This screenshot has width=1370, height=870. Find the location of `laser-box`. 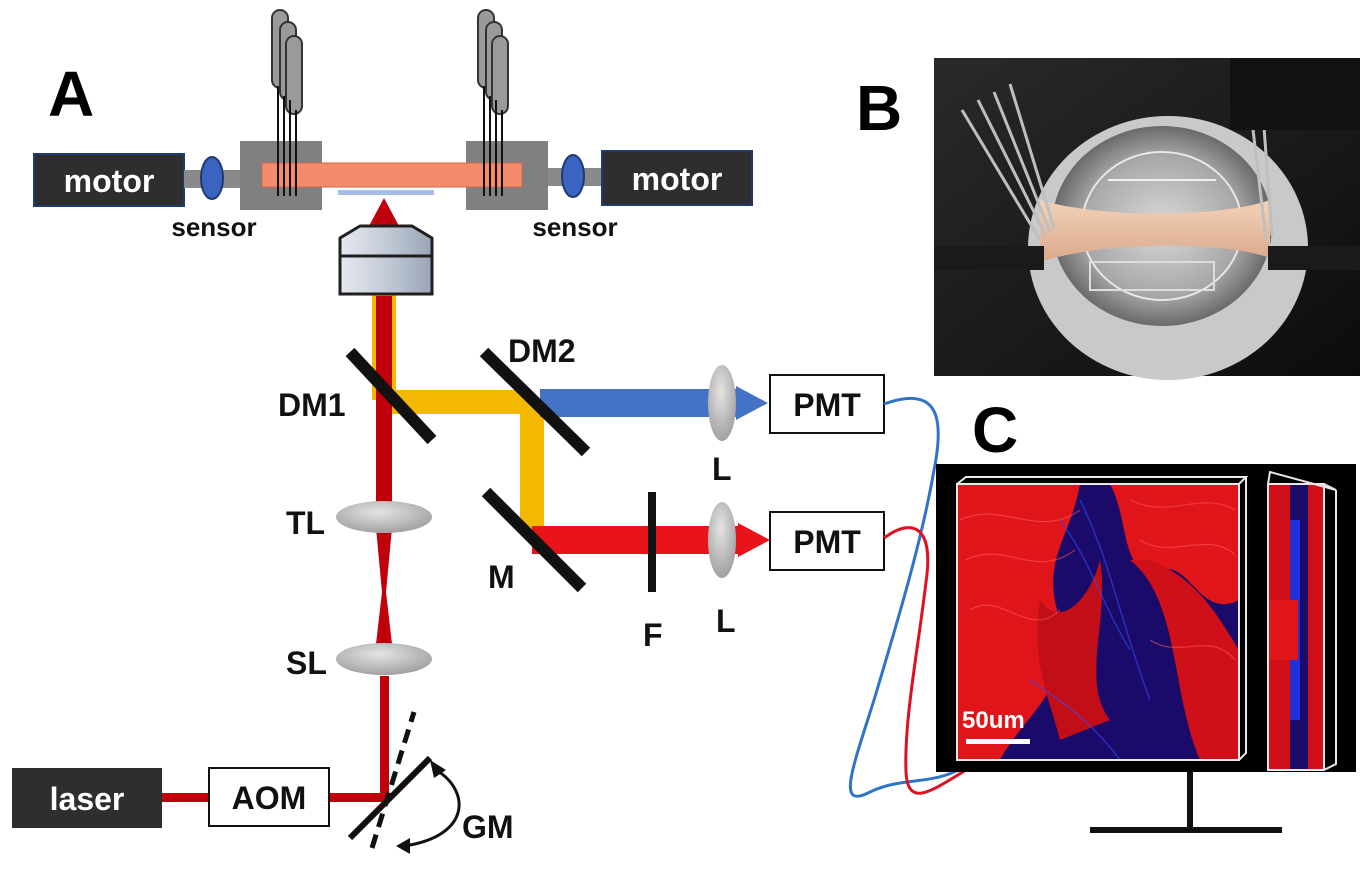

laser-box is located at coordinates (87, 798).